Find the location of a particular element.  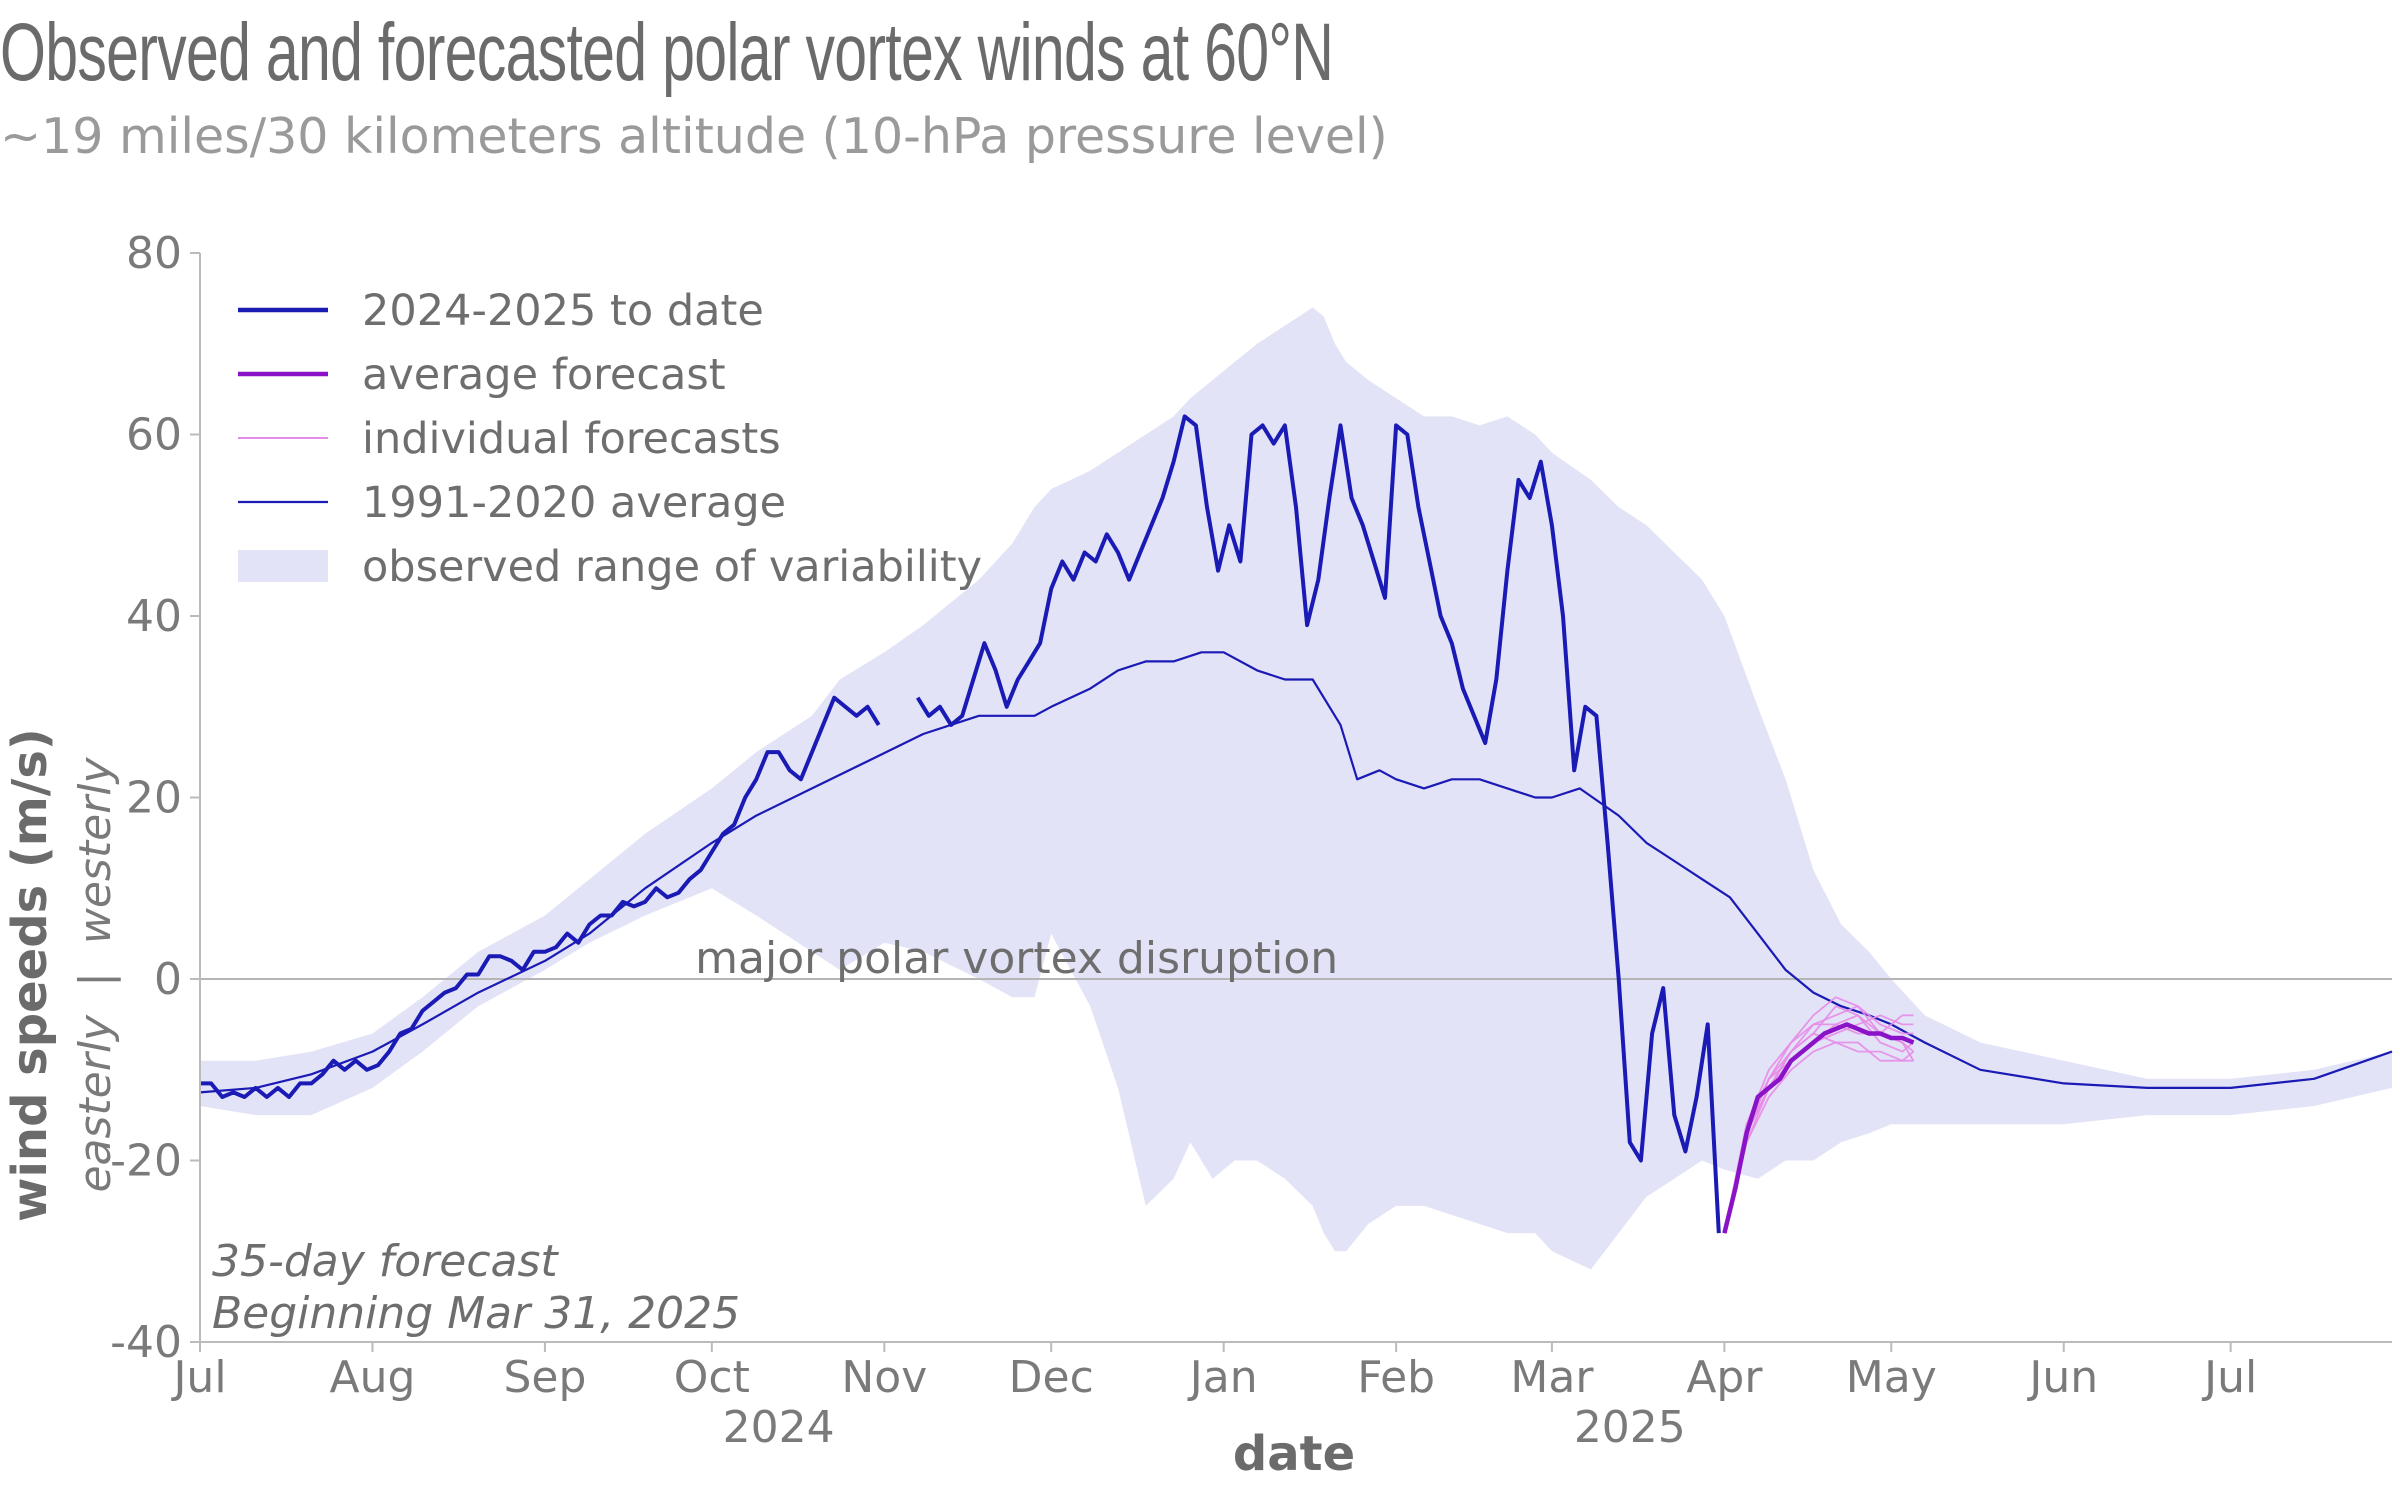

legend-label-average-forecast: average forecast is located at coordinates (544, 375).